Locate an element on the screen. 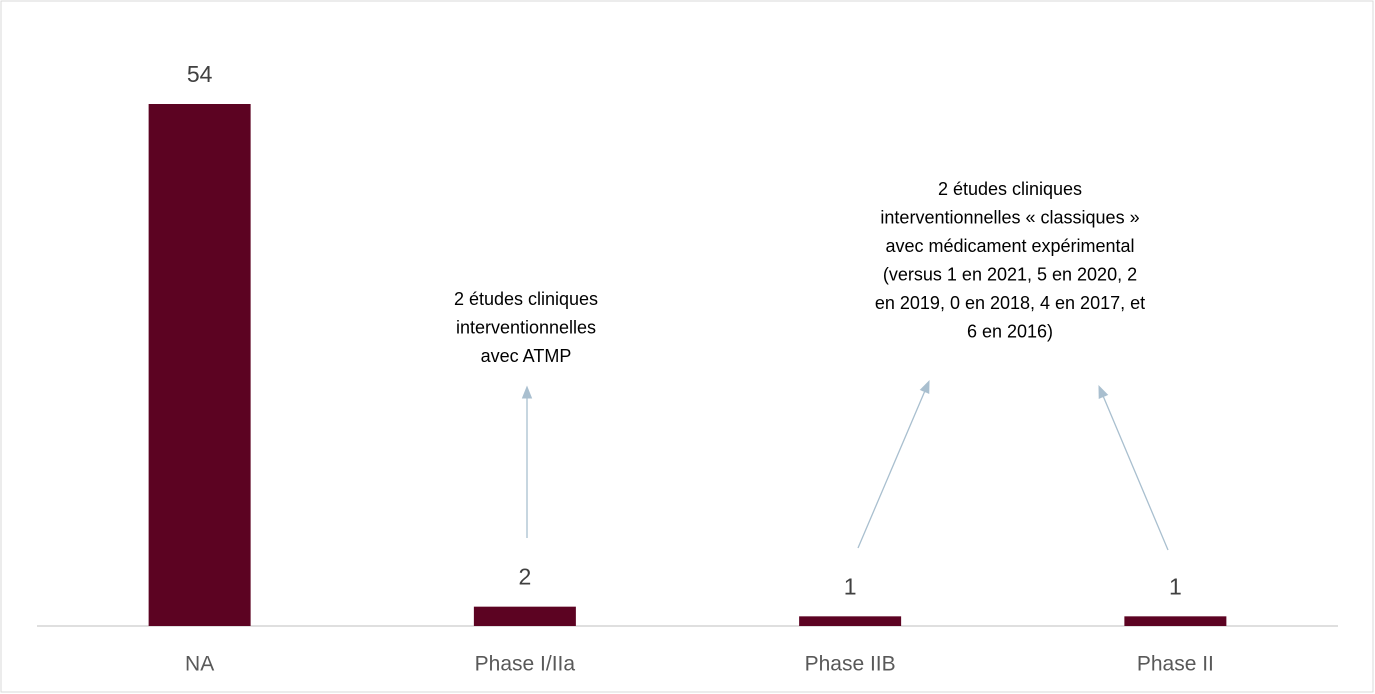  annotation: en 2019, 0 en 2018, 4 en 2017, et is located at coordinates (1010, 303).